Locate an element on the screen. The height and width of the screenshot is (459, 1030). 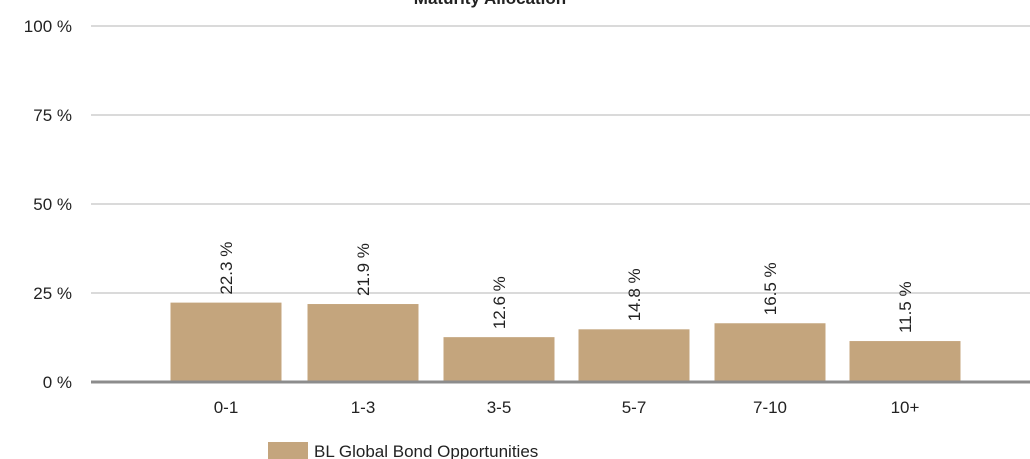
x-tick-label: 5-7 is located at coordinates (634, 407).